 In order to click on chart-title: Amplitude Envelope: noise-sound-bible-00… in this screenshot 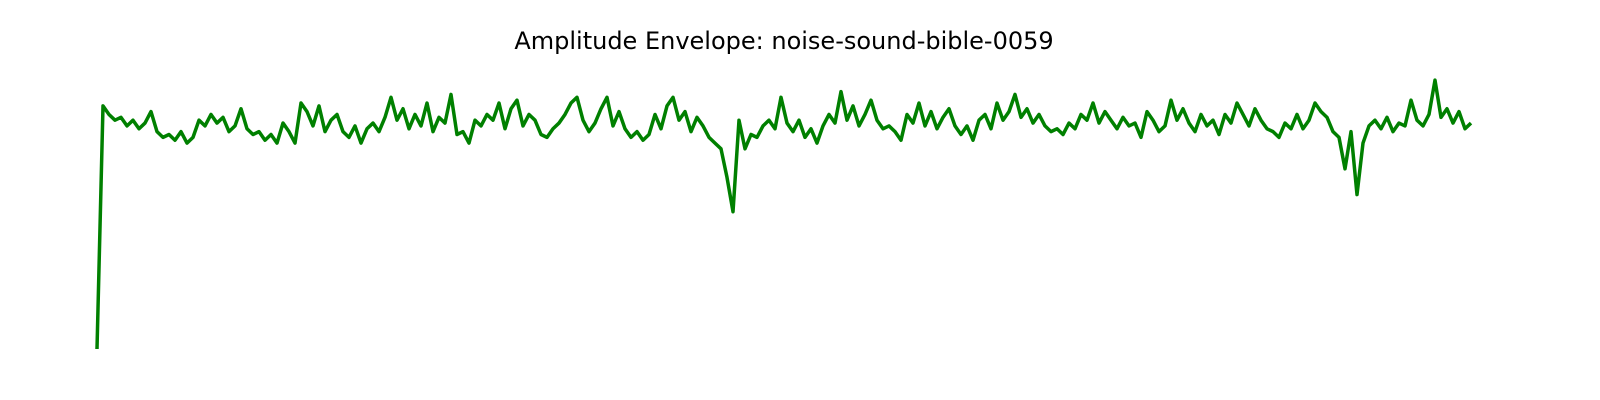, I will do `click(783, 41)`.